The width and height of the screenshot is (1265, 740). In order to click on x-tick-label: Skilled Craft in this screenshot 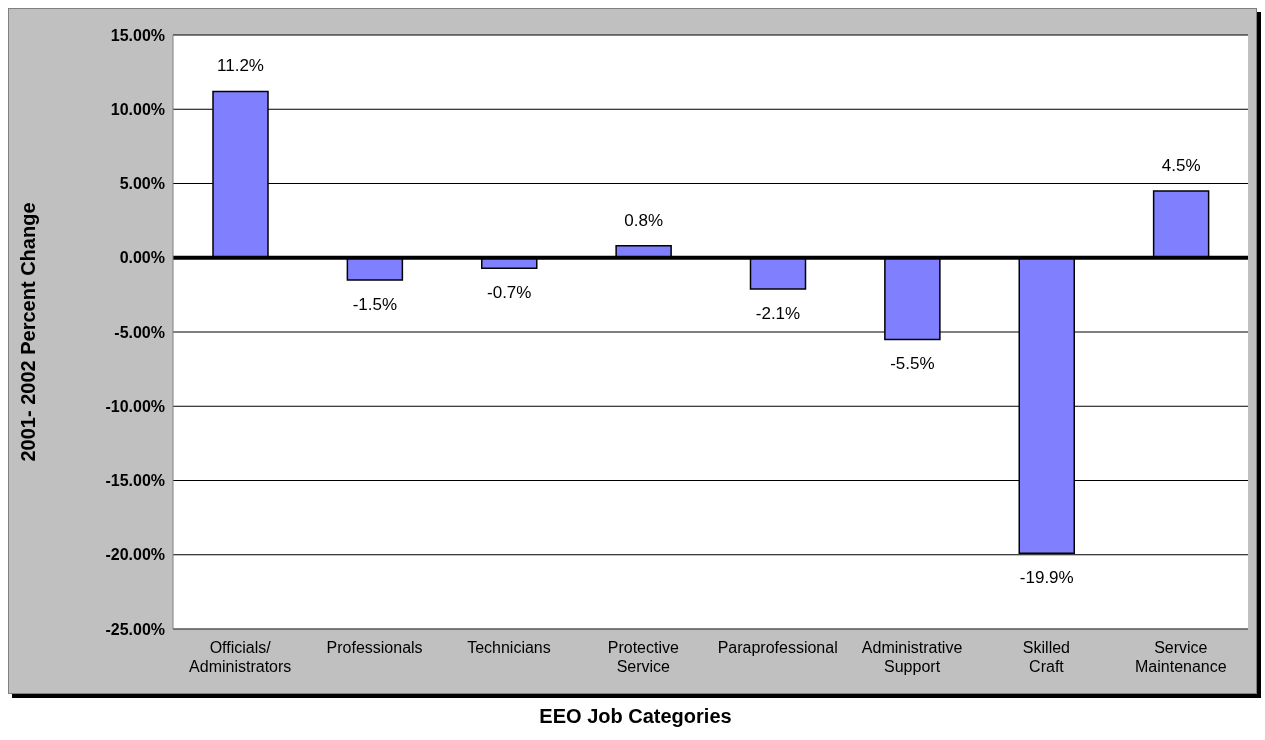, I will do `click(1046, 657)`.